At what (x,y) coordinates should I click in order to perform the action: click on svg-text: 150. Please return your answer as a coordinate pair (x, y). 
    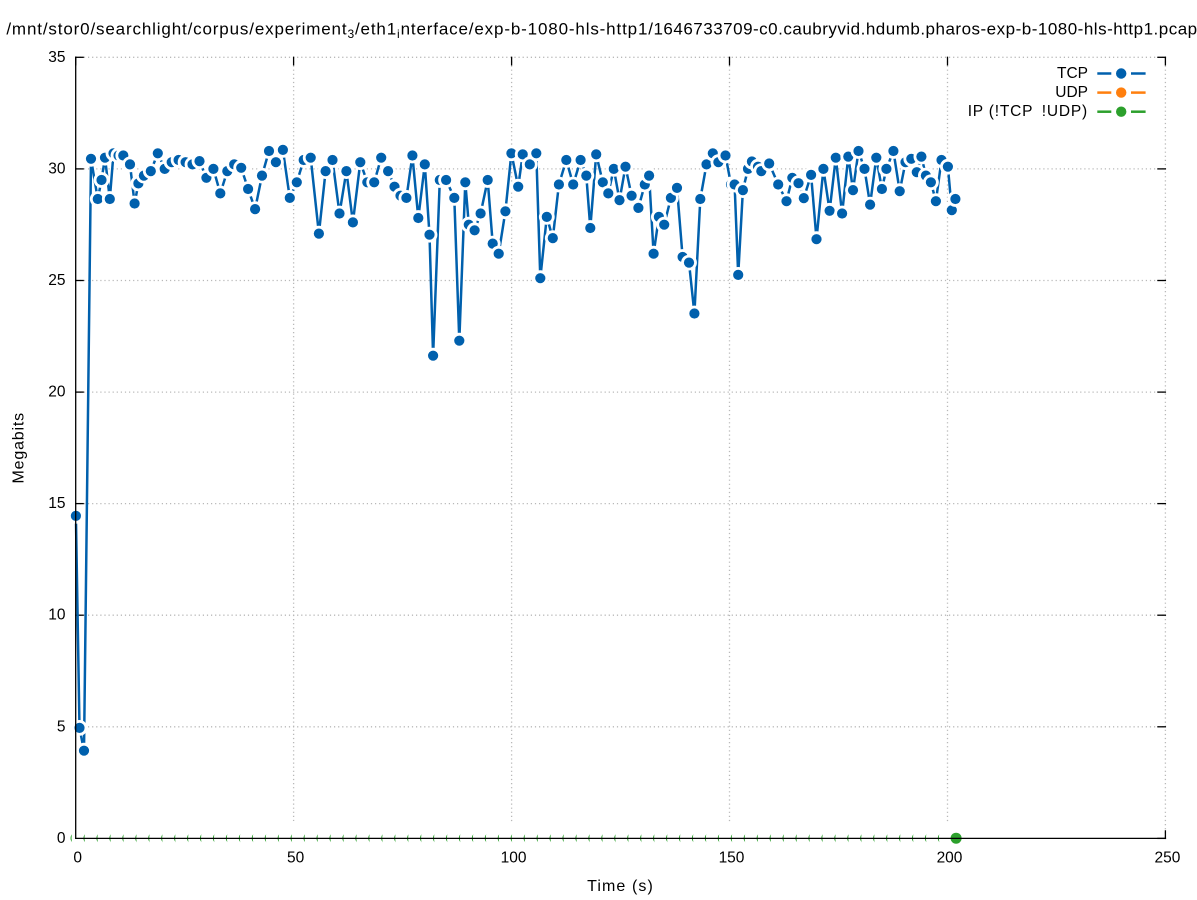
    Looking at the image, I should click on (732, 858).